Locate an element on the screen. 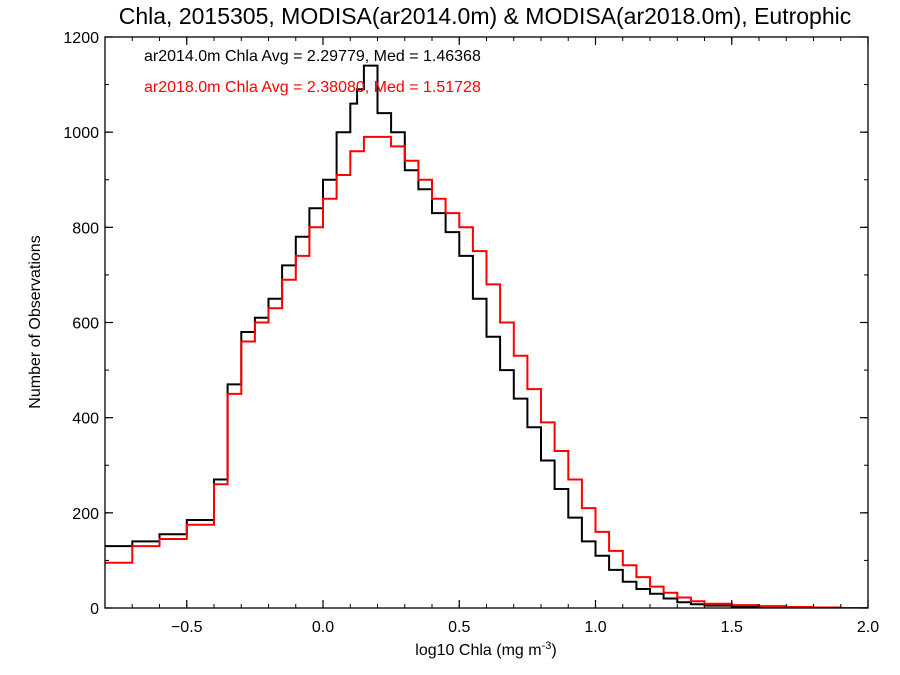 The image size is (900, 675). x-tick-label: 2.0 is located at coordinates (868, 627).